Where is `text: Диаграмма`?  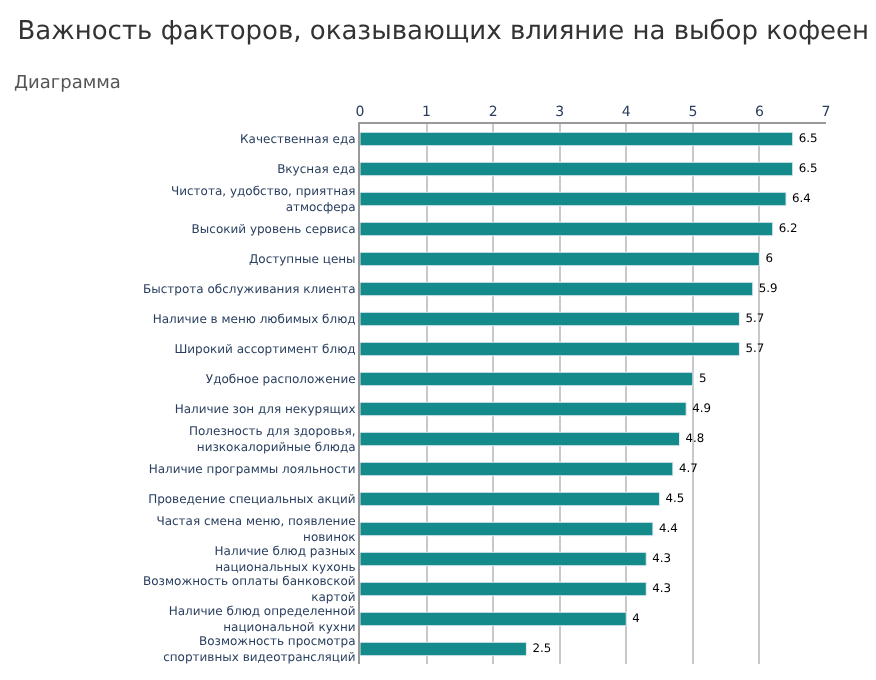
text: Диаграмма is located at coordinates (67, 84).